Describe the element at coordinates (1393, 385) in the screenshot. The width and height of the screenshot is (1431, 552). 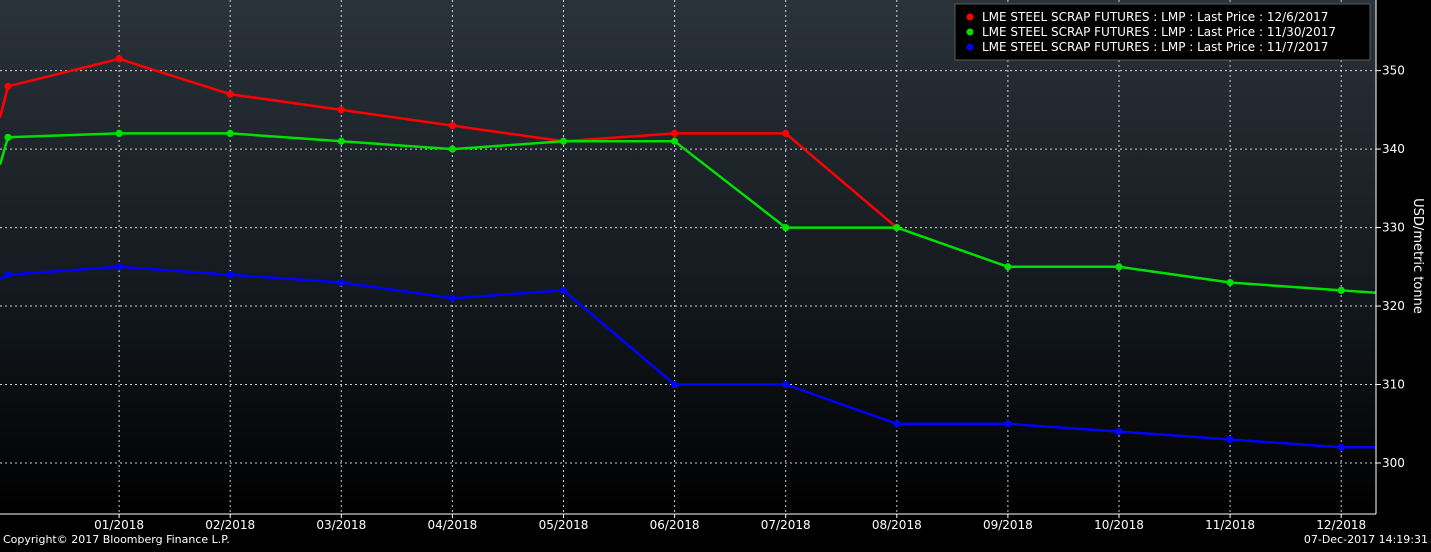
I see `y-tick-label: 310` at that location.